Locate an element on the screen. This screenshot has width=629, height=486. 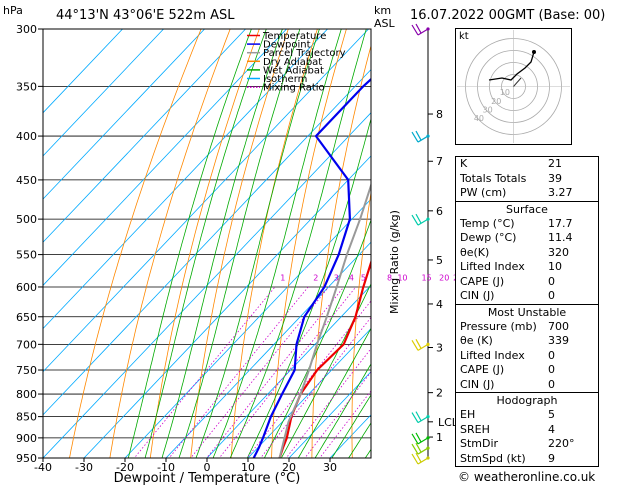
hodograph-end-marker is located at coordinates (534, 52).